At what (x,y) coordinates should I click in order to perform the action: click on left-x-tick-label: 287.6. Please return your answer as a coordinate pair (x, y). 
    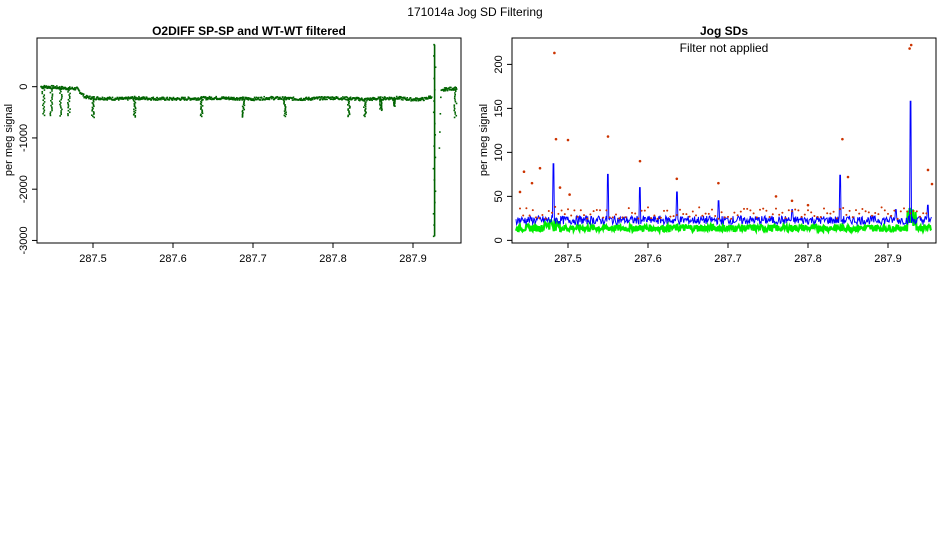
    Looking at the image, I should click on (173, 259).